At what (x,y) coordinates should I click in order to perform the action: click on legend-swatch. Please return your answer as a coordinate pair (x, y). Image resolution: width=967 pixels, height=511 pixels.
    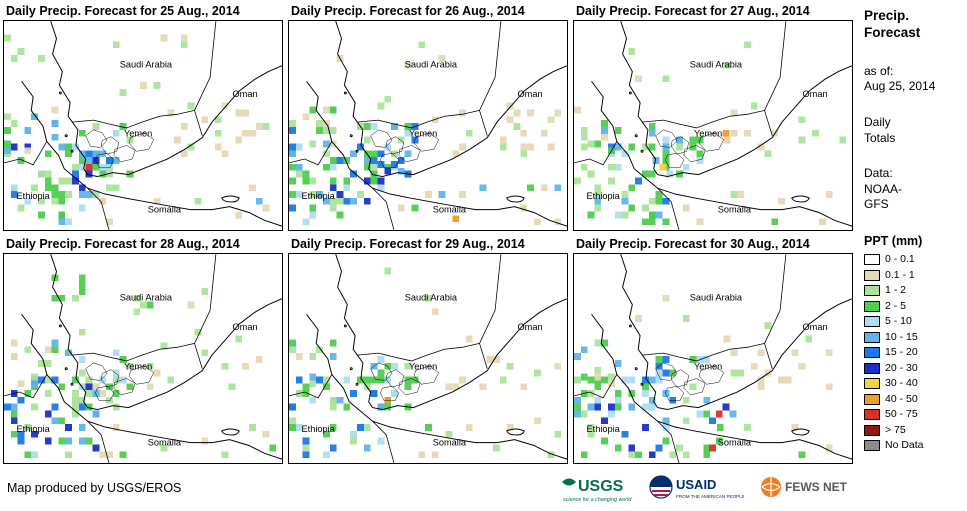
    Looking at the image, I should click on (872, 384).